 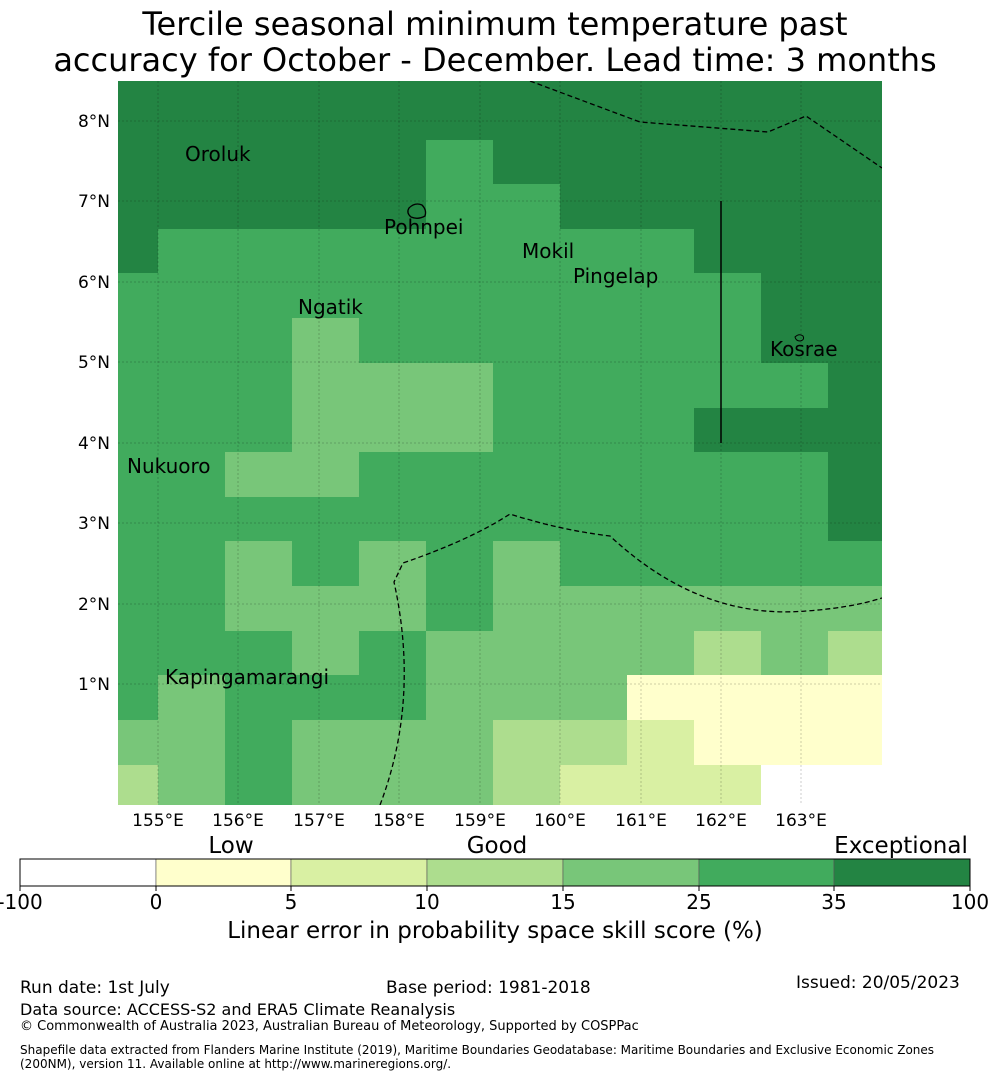 What do you see at coordinates (698, 902) in the screenshot?
I see `colorbar-tick-label: 25` at bounding box center [698, 902].